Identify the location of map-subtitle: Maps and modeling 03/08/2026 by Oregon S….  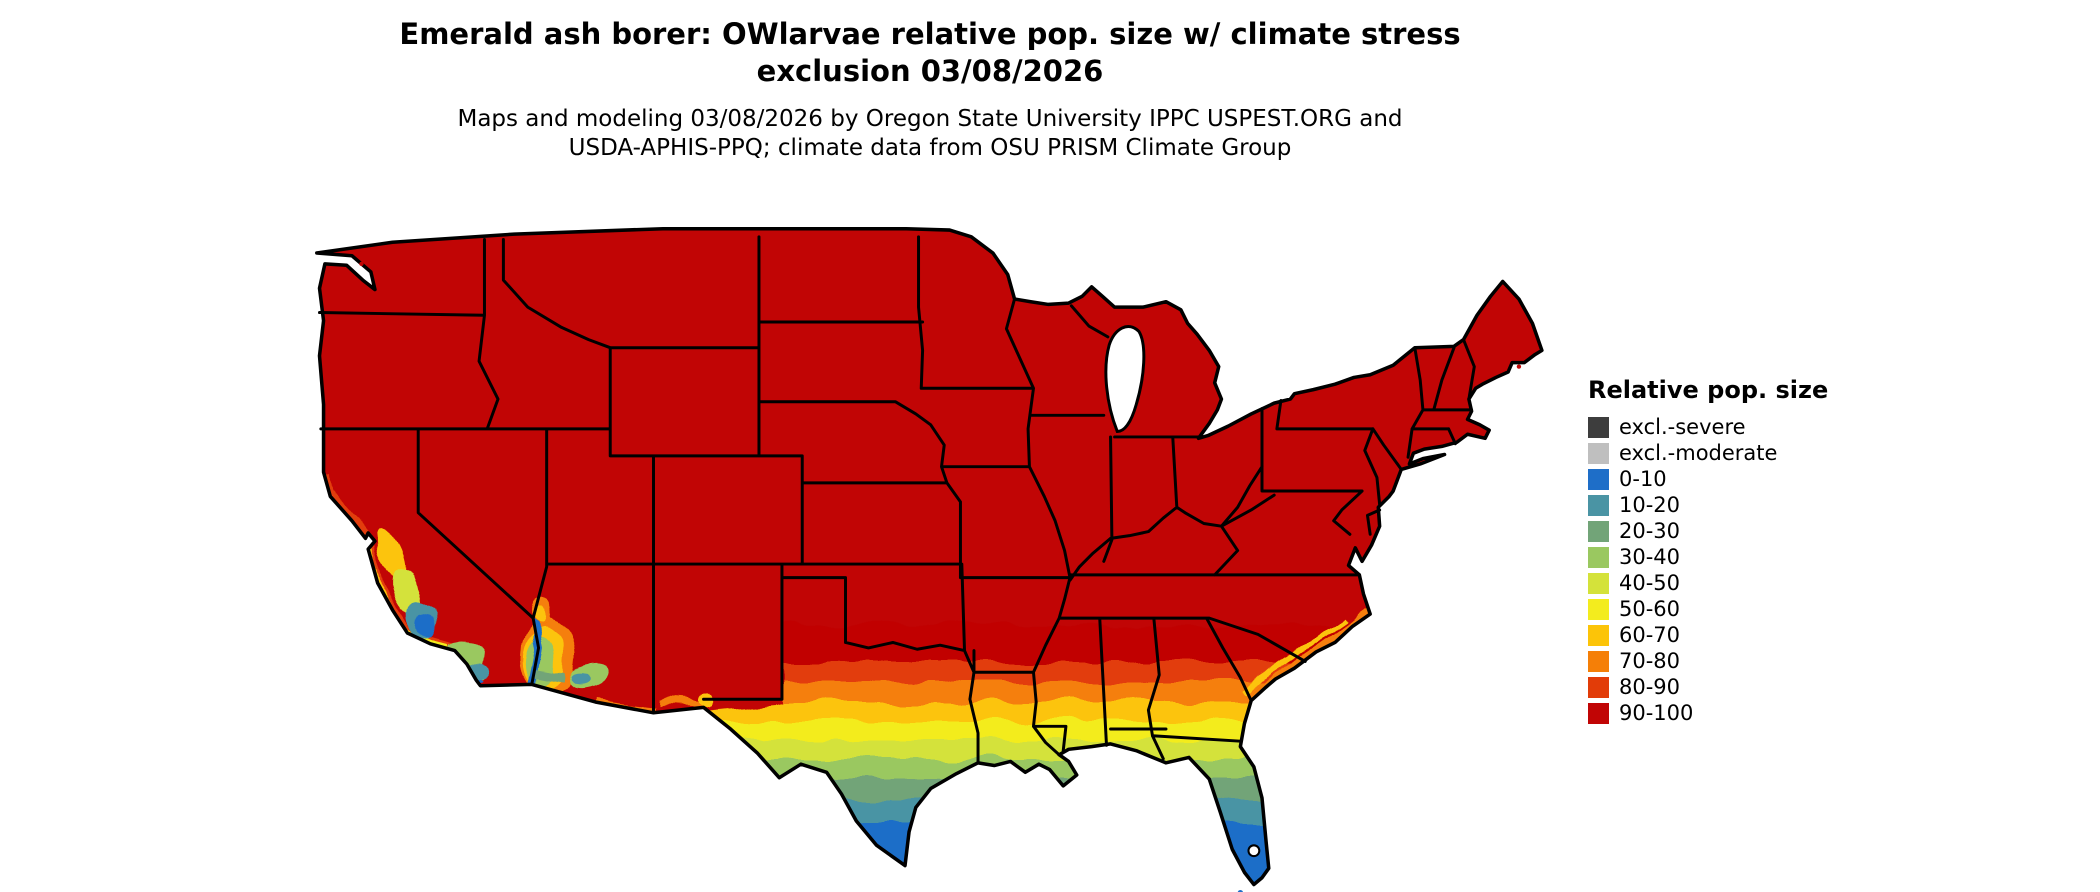
(930, 134).